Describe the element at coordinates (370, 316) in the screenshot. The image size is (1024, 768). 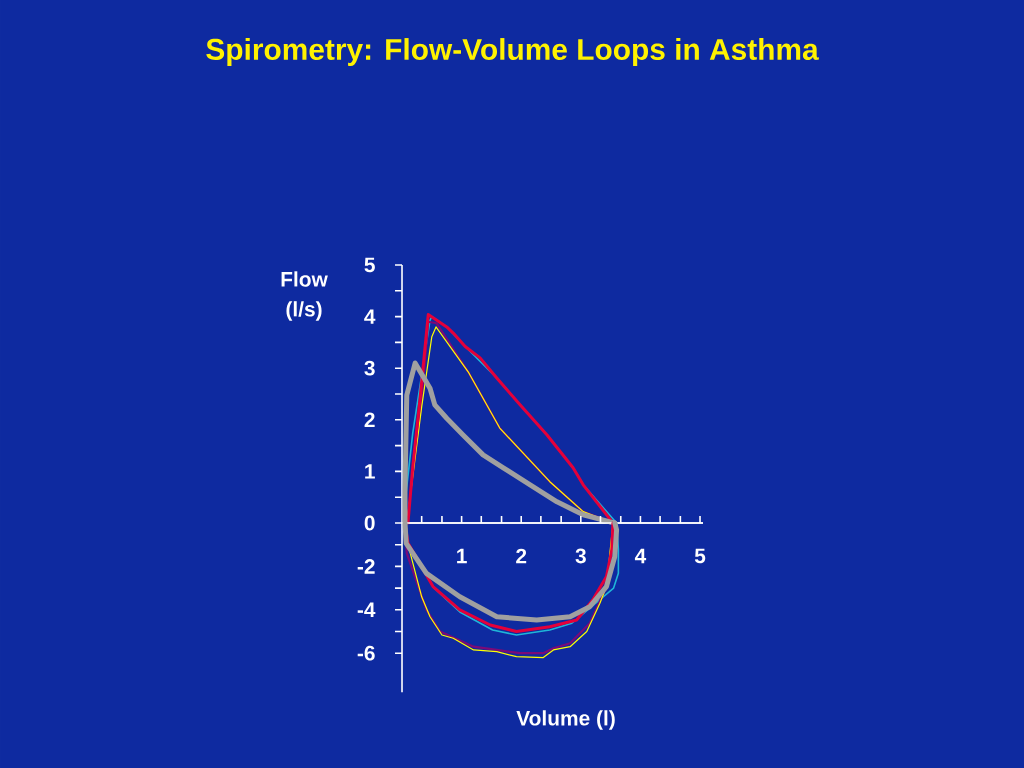
I see `y-tick-label: 4` at that location.